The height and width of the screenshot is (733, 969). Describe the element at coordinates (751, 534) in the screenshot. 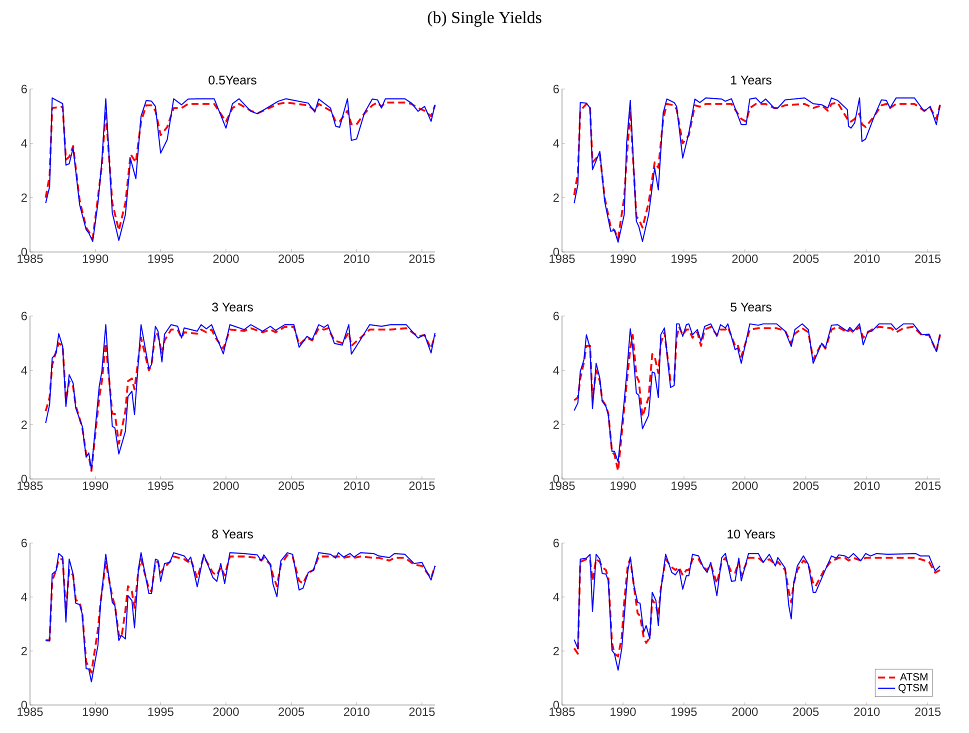

I see `chart-title: 10 Years` at that location.